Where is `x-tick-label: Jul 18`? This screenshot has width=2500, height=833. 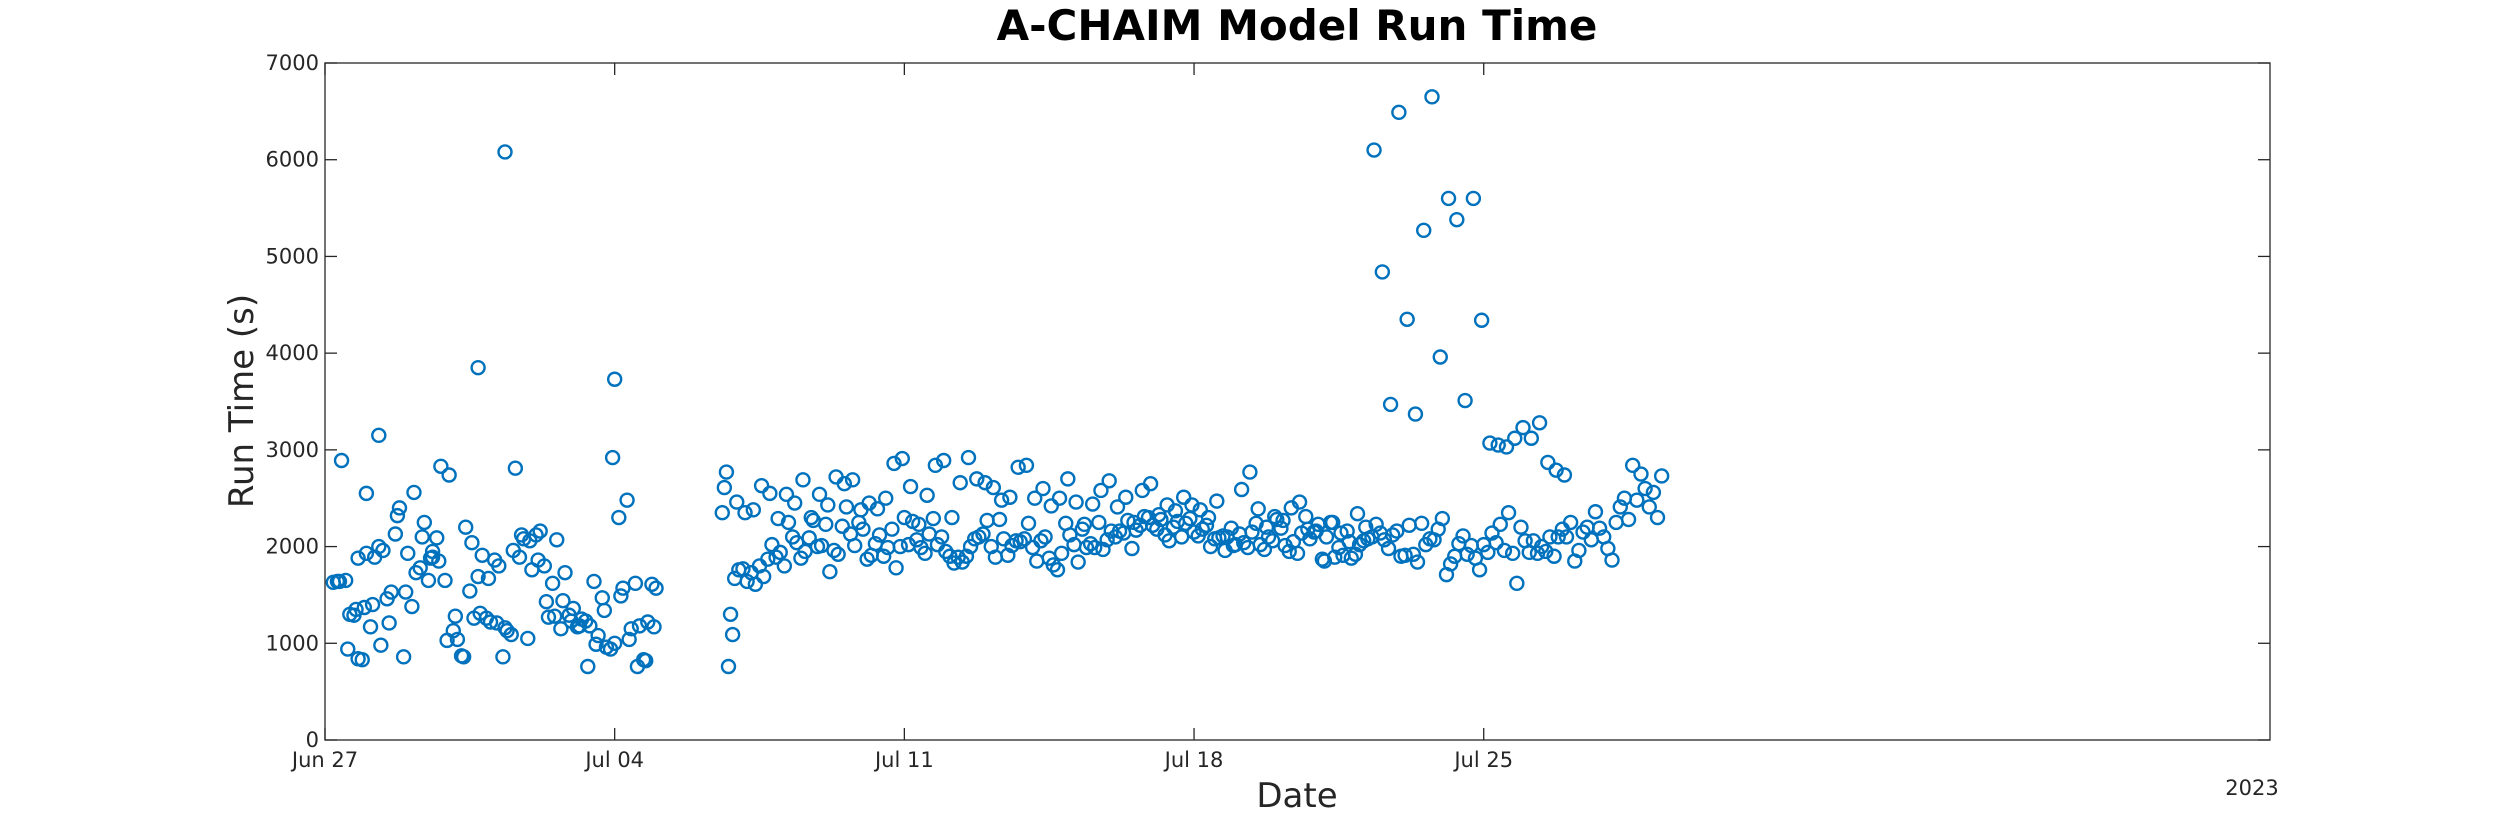
x-tick-label: Jul 18 is located at coordinates (1193, 760).